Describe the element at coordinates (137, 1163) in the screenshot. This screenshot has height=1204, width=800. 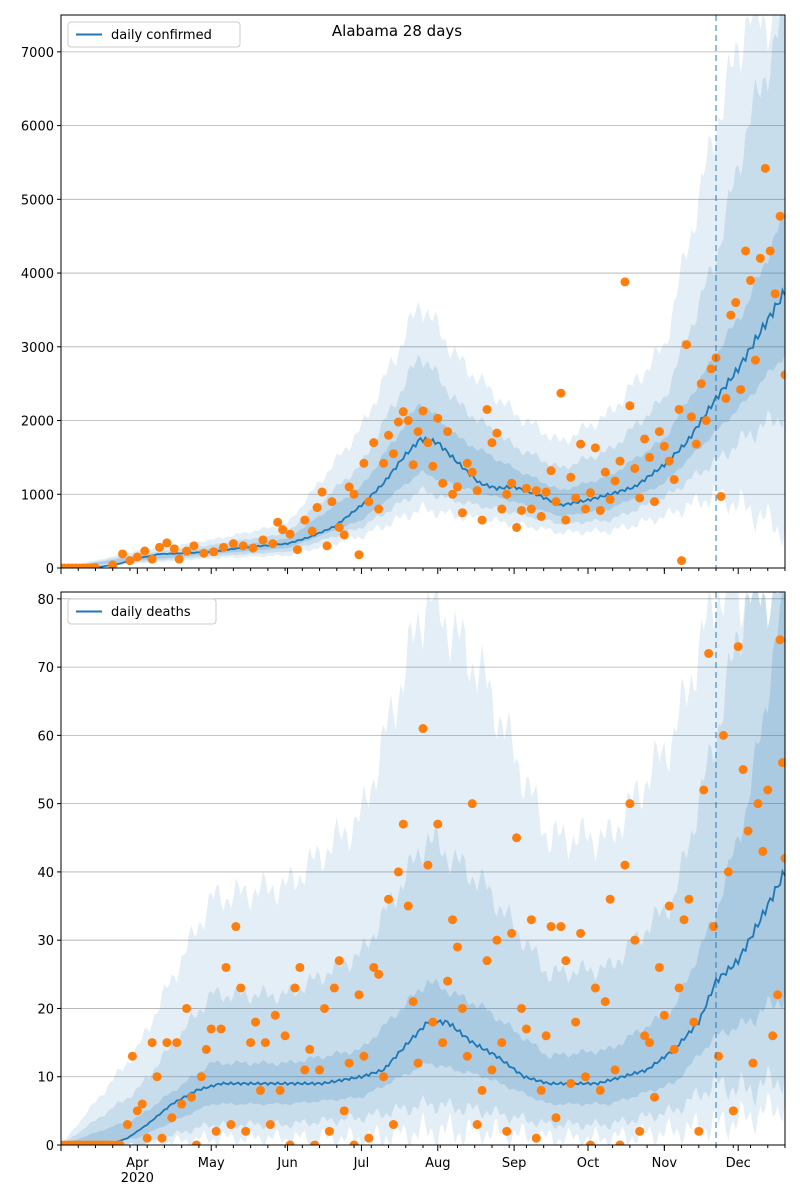
I see `x-tick-label: Apr` at that location.